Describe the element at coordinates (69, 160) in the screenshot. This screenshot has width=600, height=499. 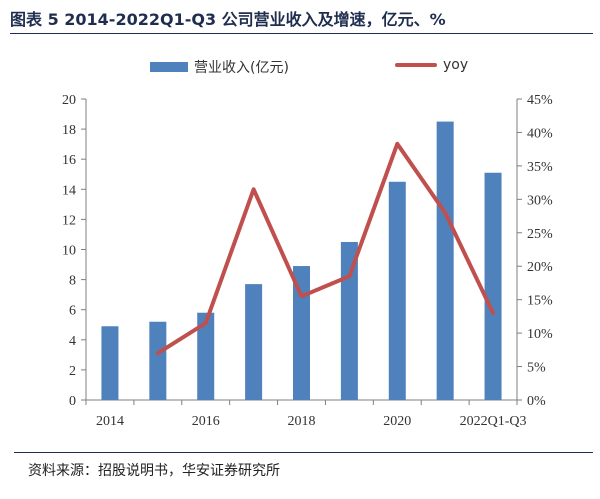
I see `y-left-tick-label: 16` at that location.